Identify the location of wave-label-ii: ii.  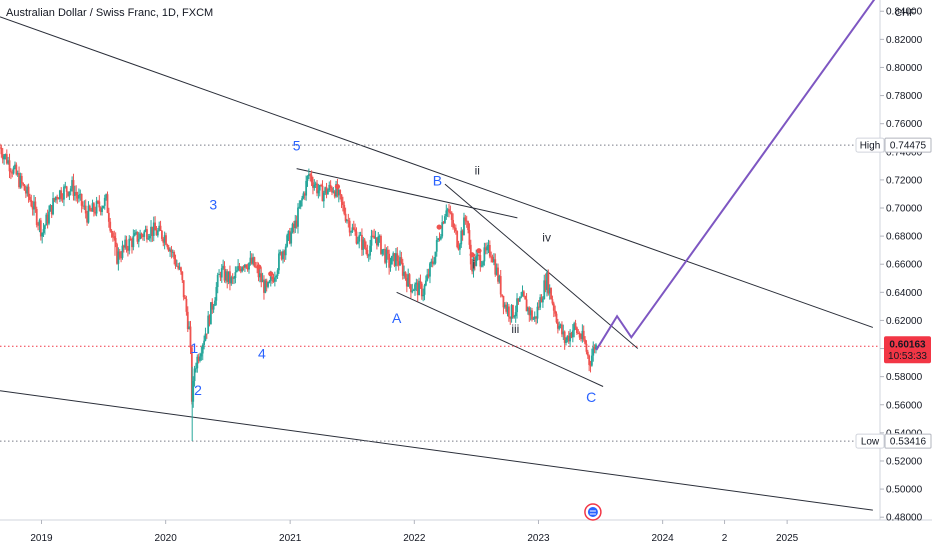
(477, 170).